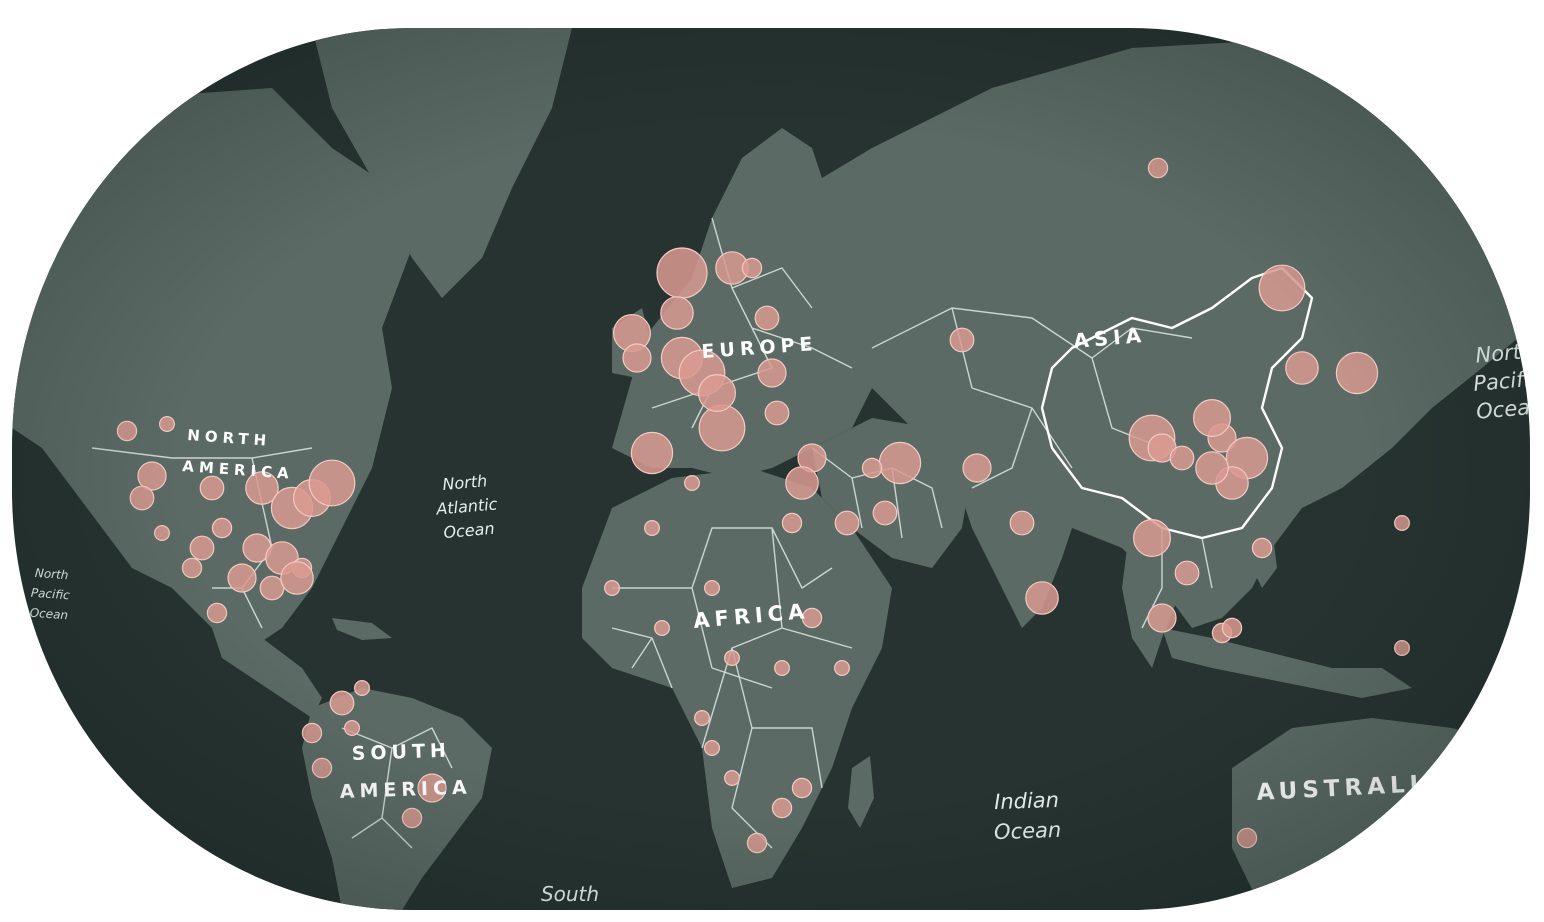 Image resolution: width=1544 pixels, height=922 pixels. I want to click on land-middle-east, so click(892, 493).